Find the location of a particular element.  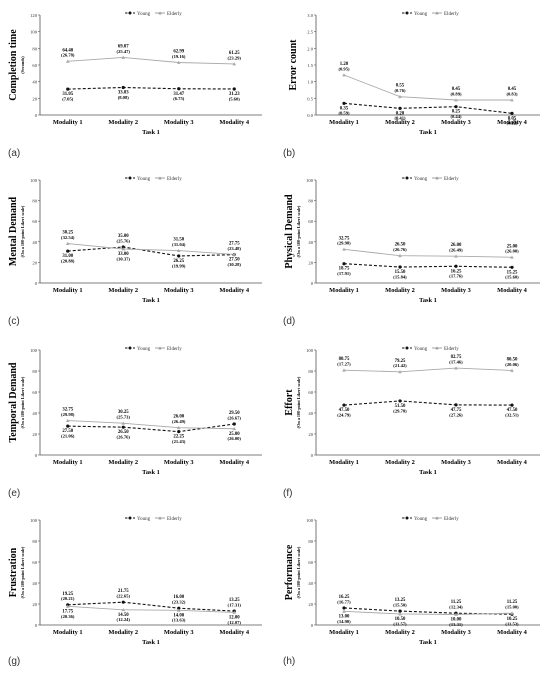

series-line-elderly is located at coordinates (151, 249).